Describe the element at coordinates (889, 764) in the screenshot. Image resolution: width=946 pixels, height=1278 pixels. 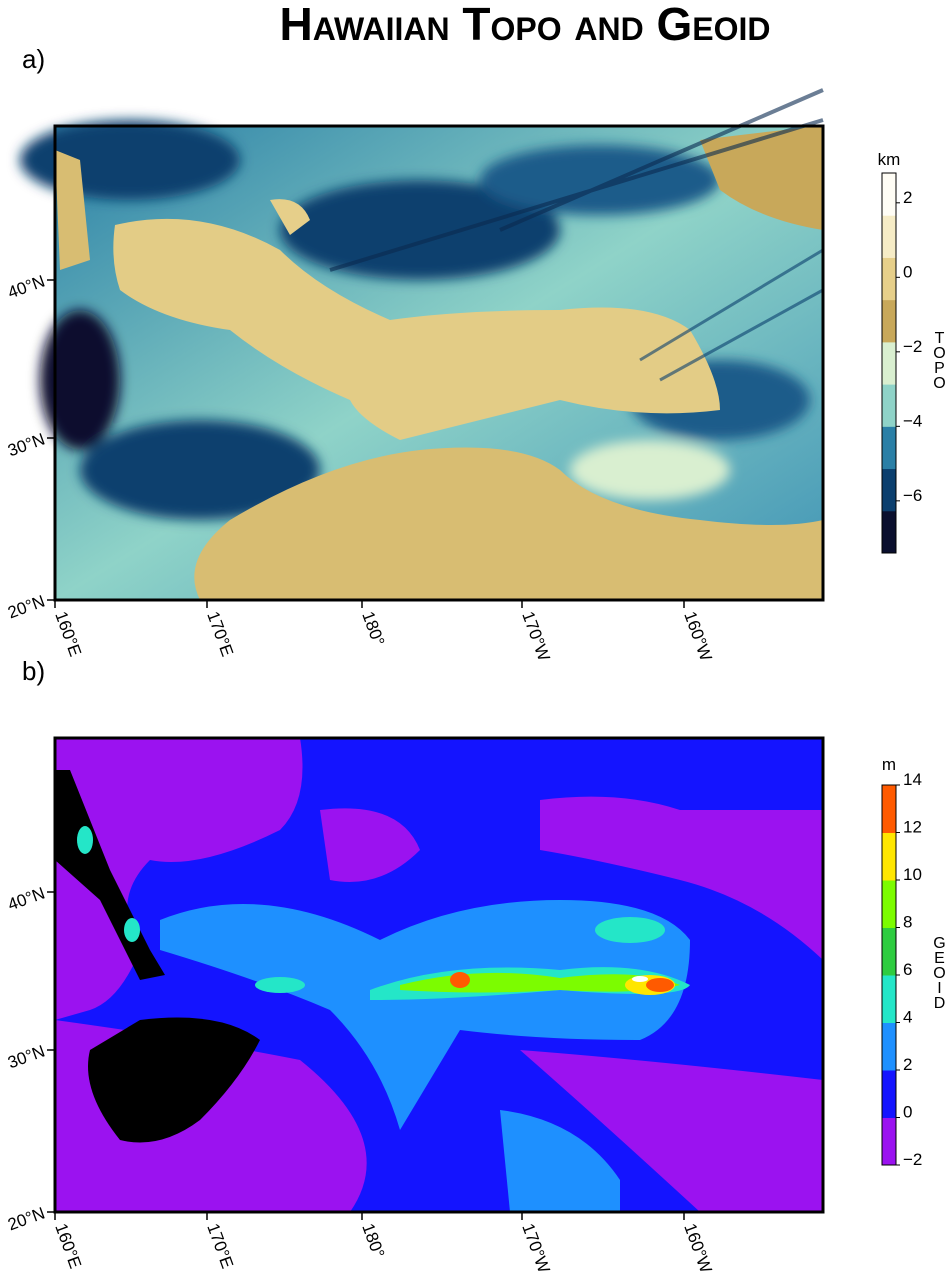
I see `colorbar-unit: m` at that location.